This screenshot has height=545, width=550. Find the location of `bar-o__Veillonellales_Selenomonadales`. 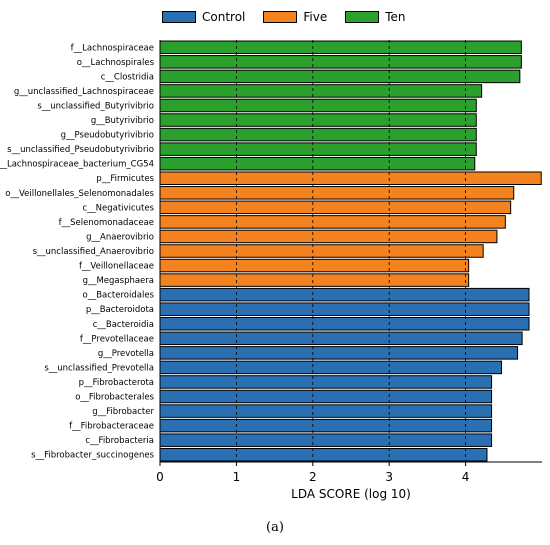

bar-o__Veillonellales_Selenomonadales is located at coordinates (337, 193).